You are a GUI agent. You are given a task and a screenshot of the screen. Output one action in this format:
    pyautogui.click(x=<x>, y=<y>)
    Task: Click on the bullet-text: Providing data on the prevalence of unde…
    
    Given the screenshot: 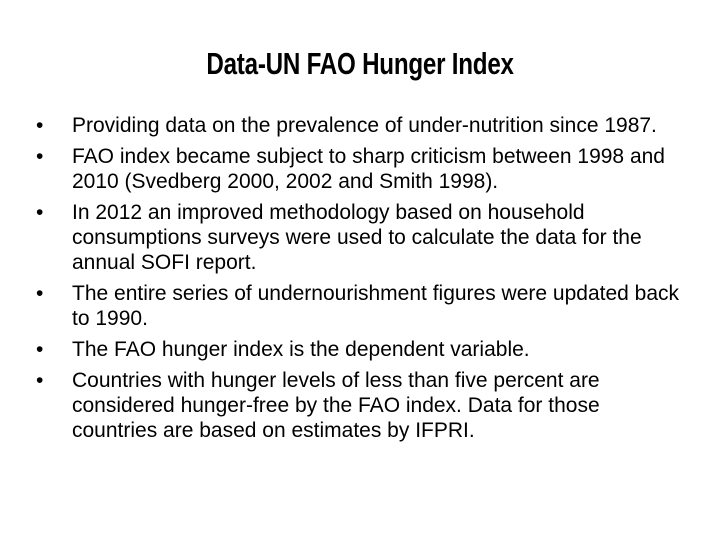 What is the action you would take?
    pyautogui.click(x=364, y=125)
    